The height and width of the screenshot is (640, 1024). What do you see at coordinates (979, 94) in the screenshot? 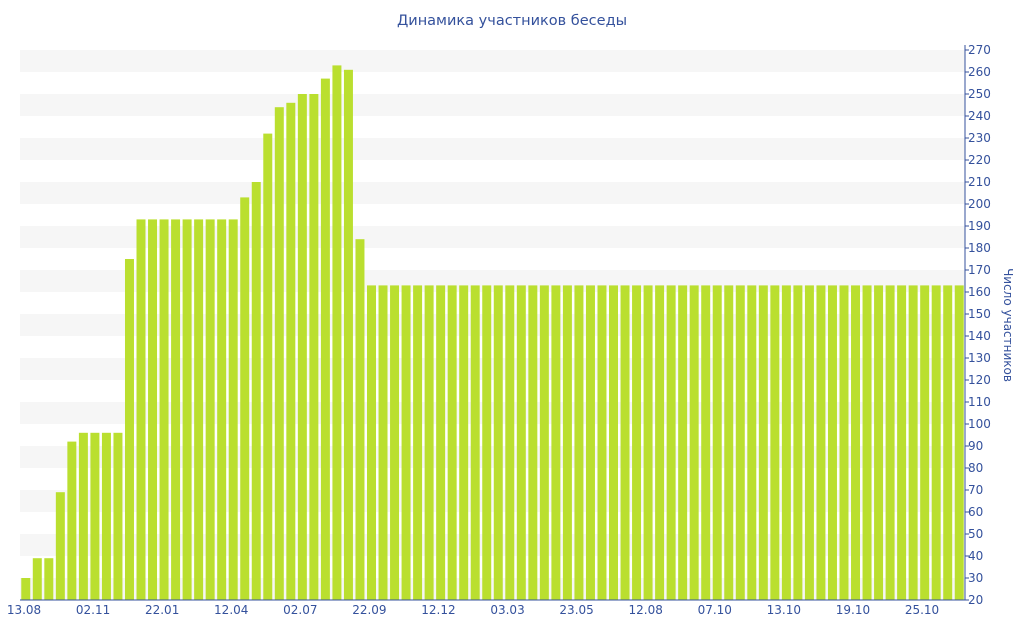
I see `y-tick-label: 250` at bounding box center [979, 94].